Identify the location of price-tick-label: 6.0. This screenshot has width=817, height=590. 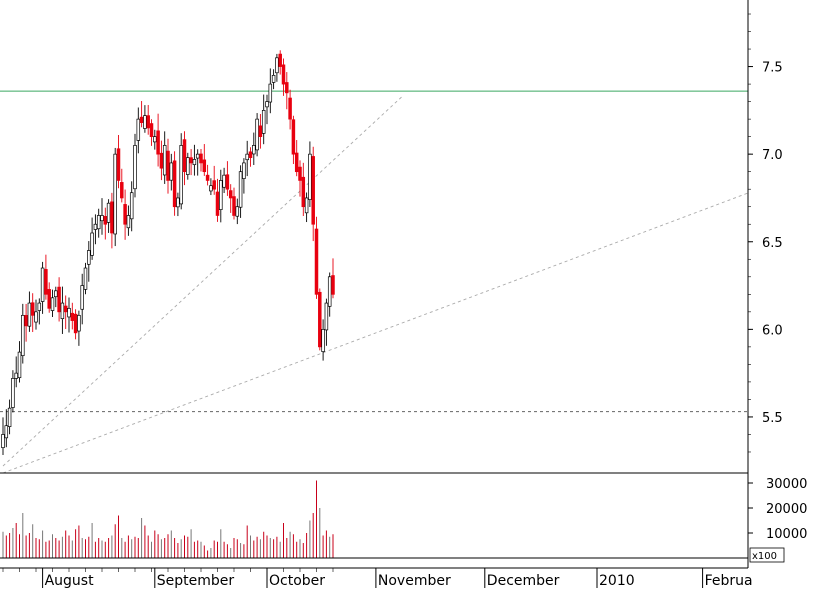
(772, 330).